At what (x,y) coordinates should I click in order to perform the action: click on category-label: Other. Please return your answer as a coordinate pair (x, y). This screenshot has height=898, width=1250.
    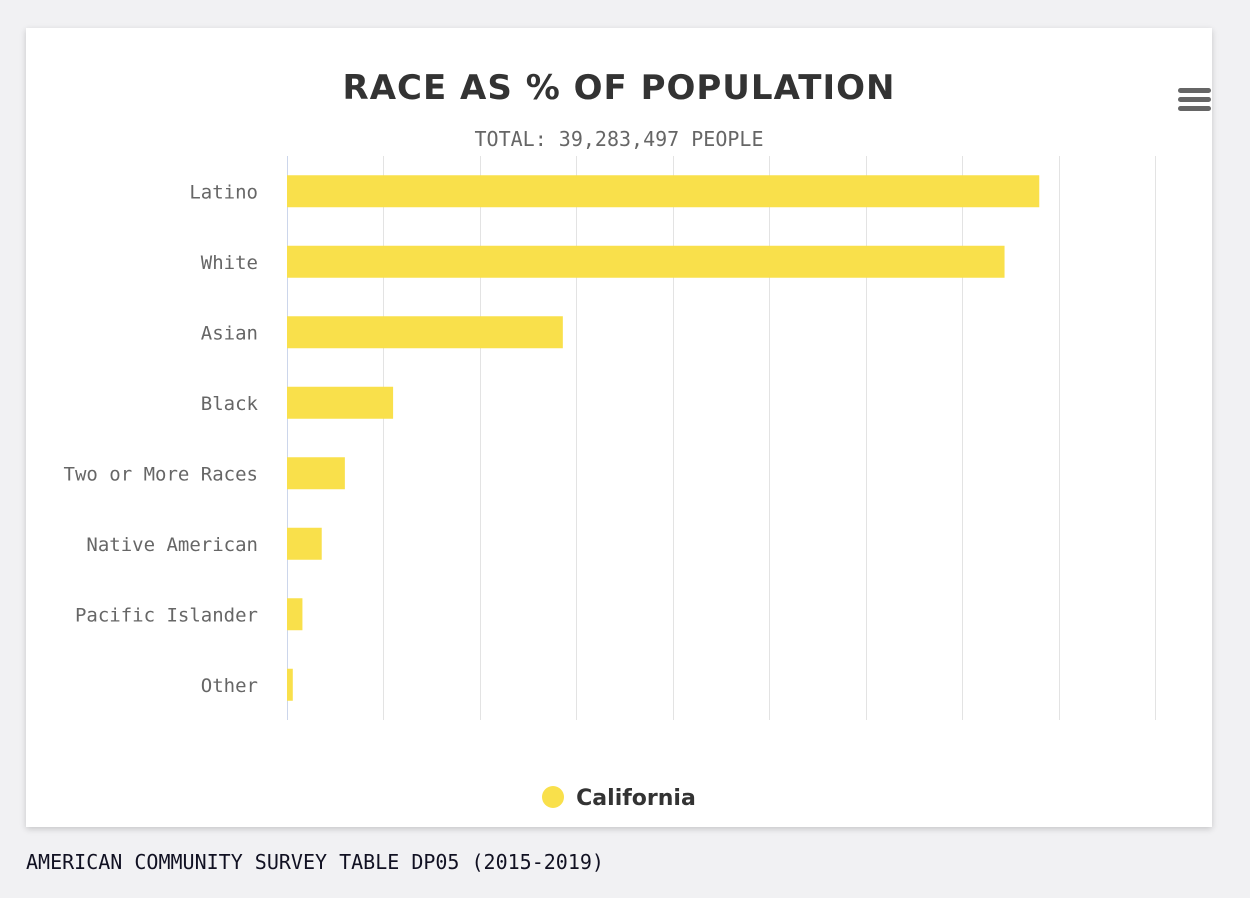
    Looking at the image, I should click on (229, 686).